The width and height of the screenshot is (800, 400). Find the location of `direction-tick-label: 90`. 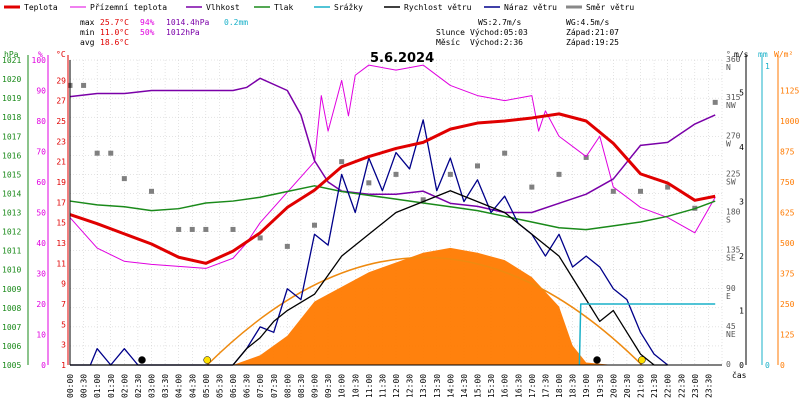

direction-tick-label: 90 is located at coordinates (731, 288).